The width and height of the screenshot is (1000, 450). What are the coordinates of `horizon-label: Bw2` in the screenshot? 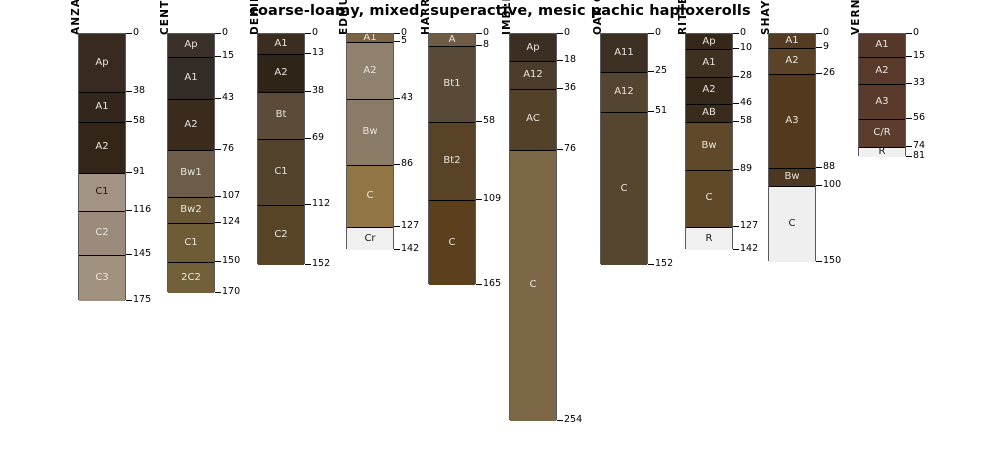 It's located at (191, 209).